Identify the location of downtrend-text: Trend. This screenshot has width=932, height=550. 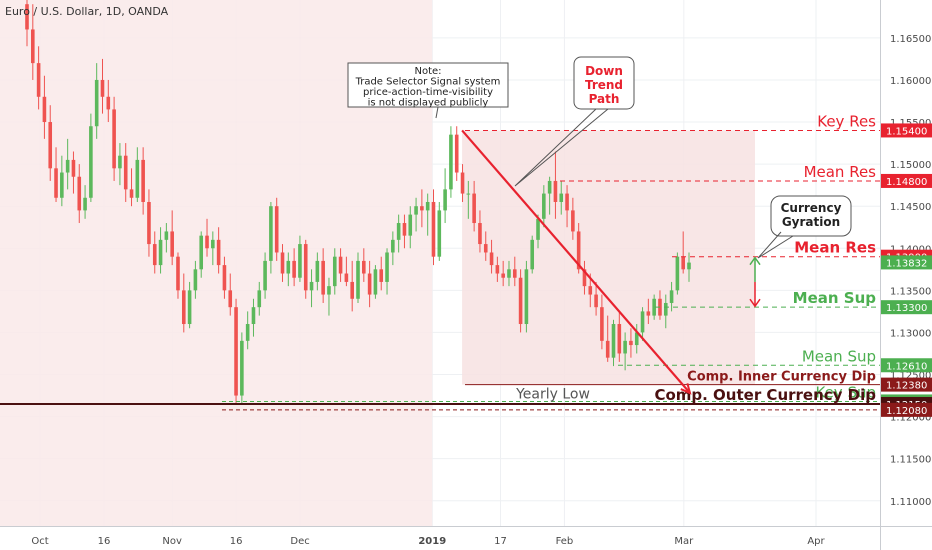
(604, 85).